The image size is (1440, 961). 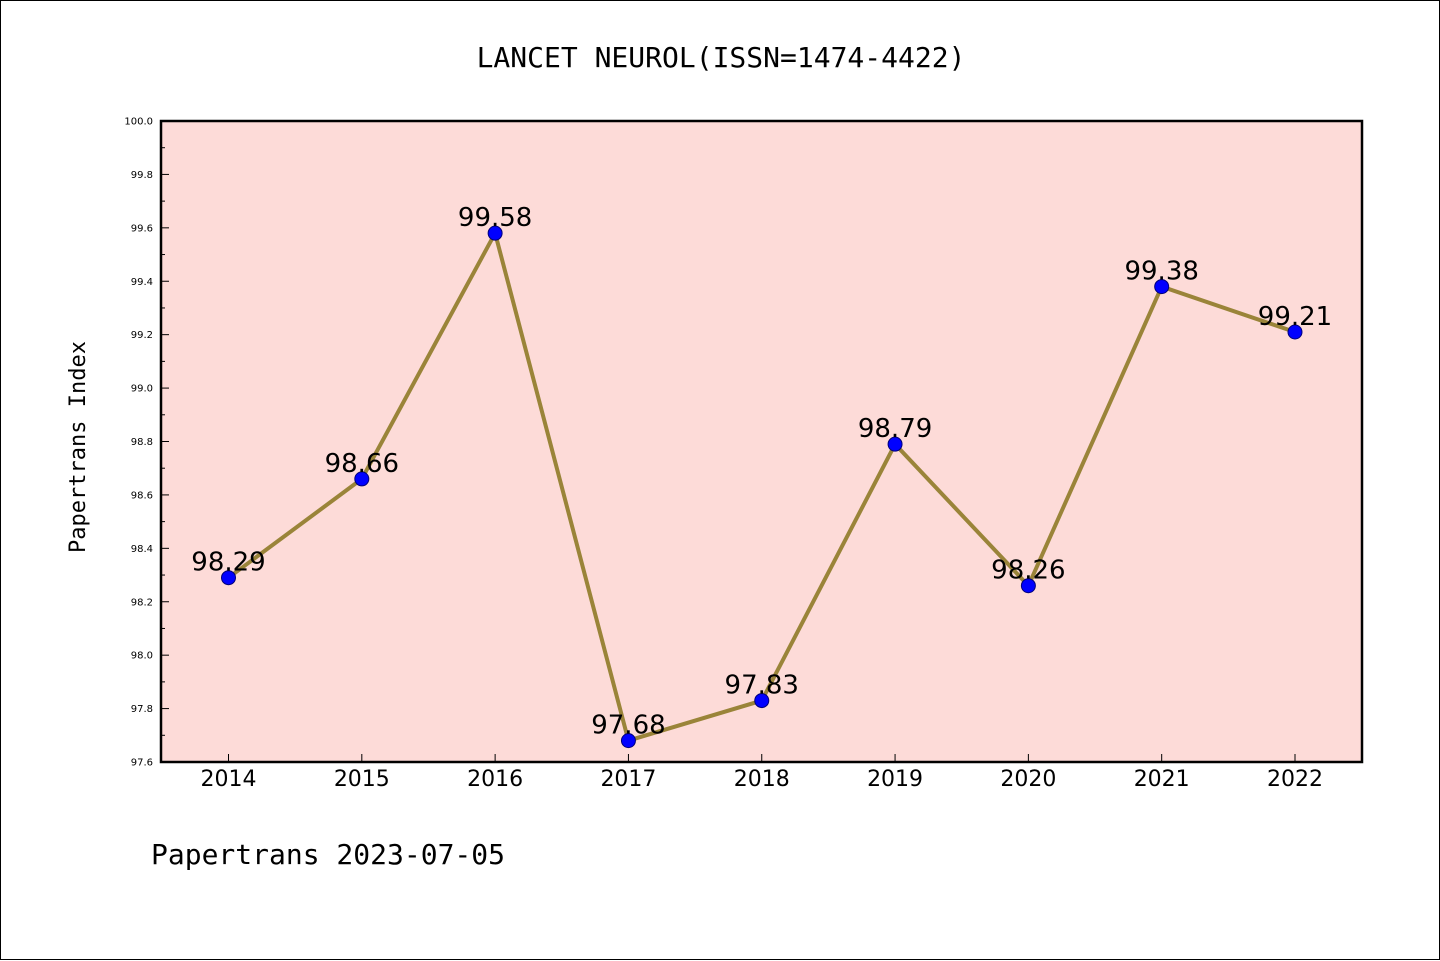 I want to click on y-tick-label: 98.4, so click(x=142, y=549).